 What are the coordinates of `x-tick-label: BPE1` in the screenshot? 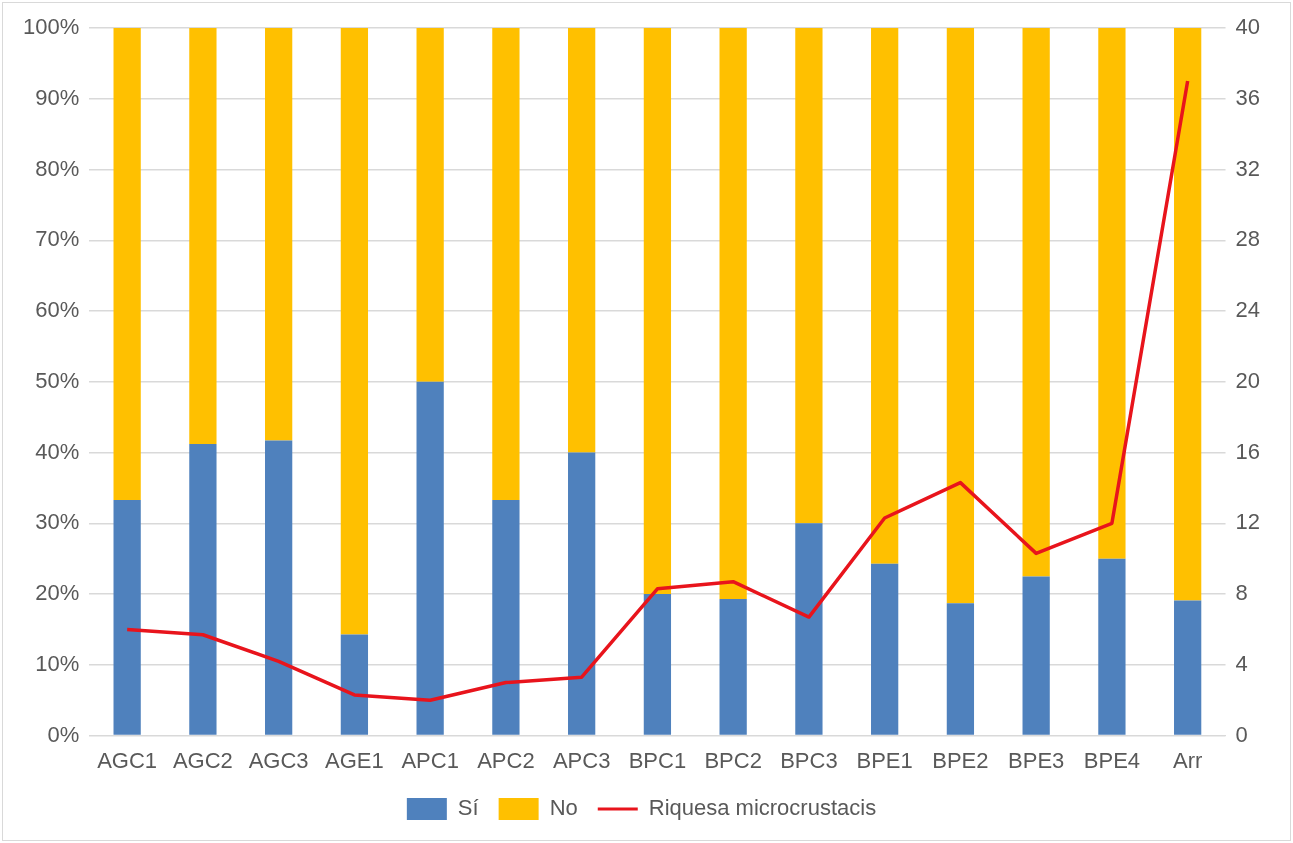 It's located at (884, 760).